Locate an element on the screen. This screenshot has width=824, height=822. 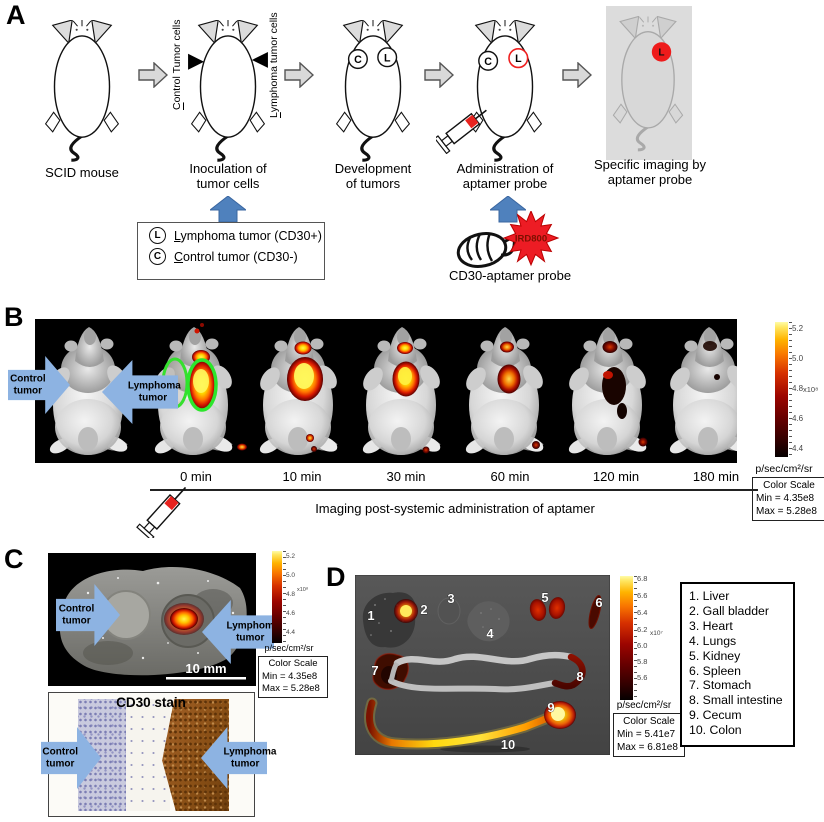
organ-number: 2 is located at coordinates (423, 609).